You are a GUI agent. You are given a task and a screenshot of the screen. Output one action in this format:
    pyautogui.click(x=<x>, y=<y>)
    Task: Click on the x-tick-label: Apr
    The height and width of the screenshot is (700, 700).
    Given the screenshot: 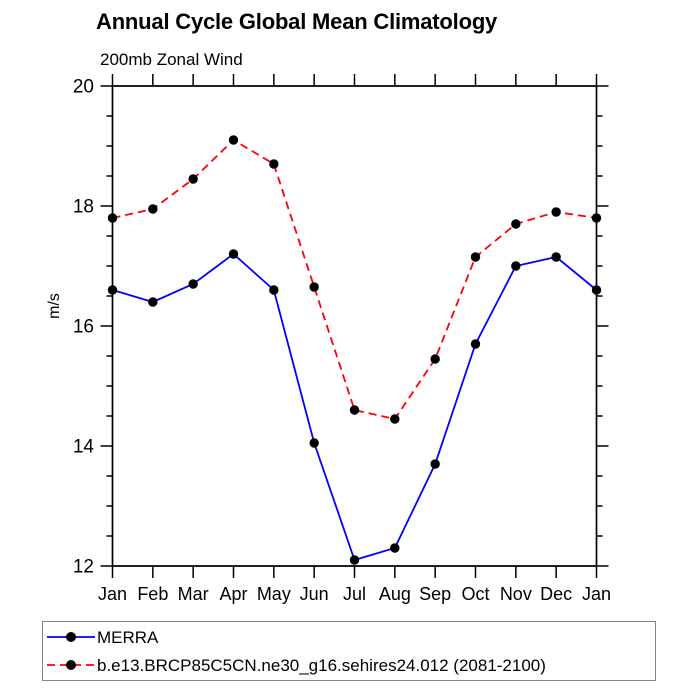 What is the action you would take?
    pyautogui.click(x=233, y=594)
    